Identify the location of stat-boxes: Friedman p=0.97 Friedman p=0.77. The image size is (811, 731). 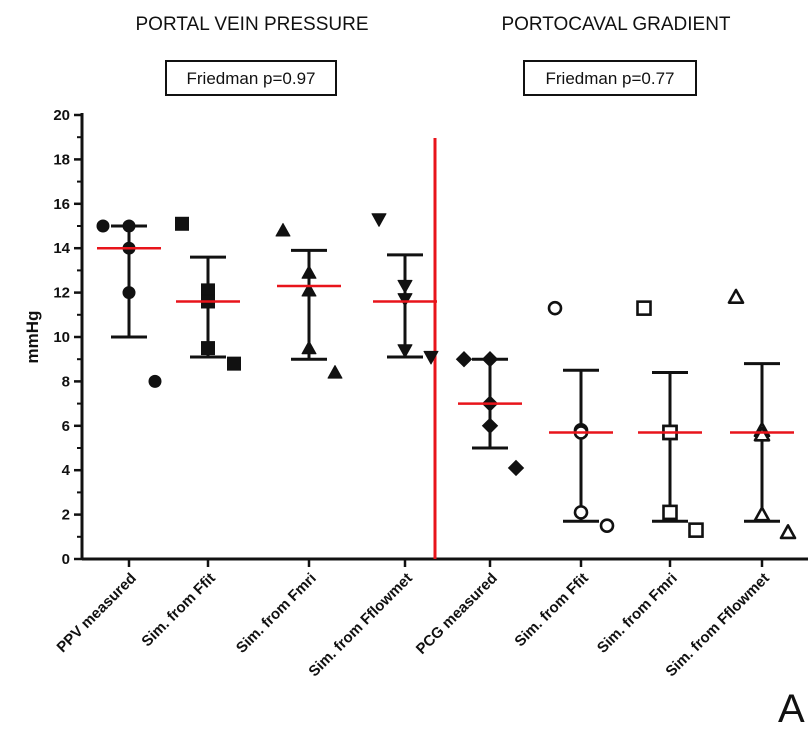
(431, 78).